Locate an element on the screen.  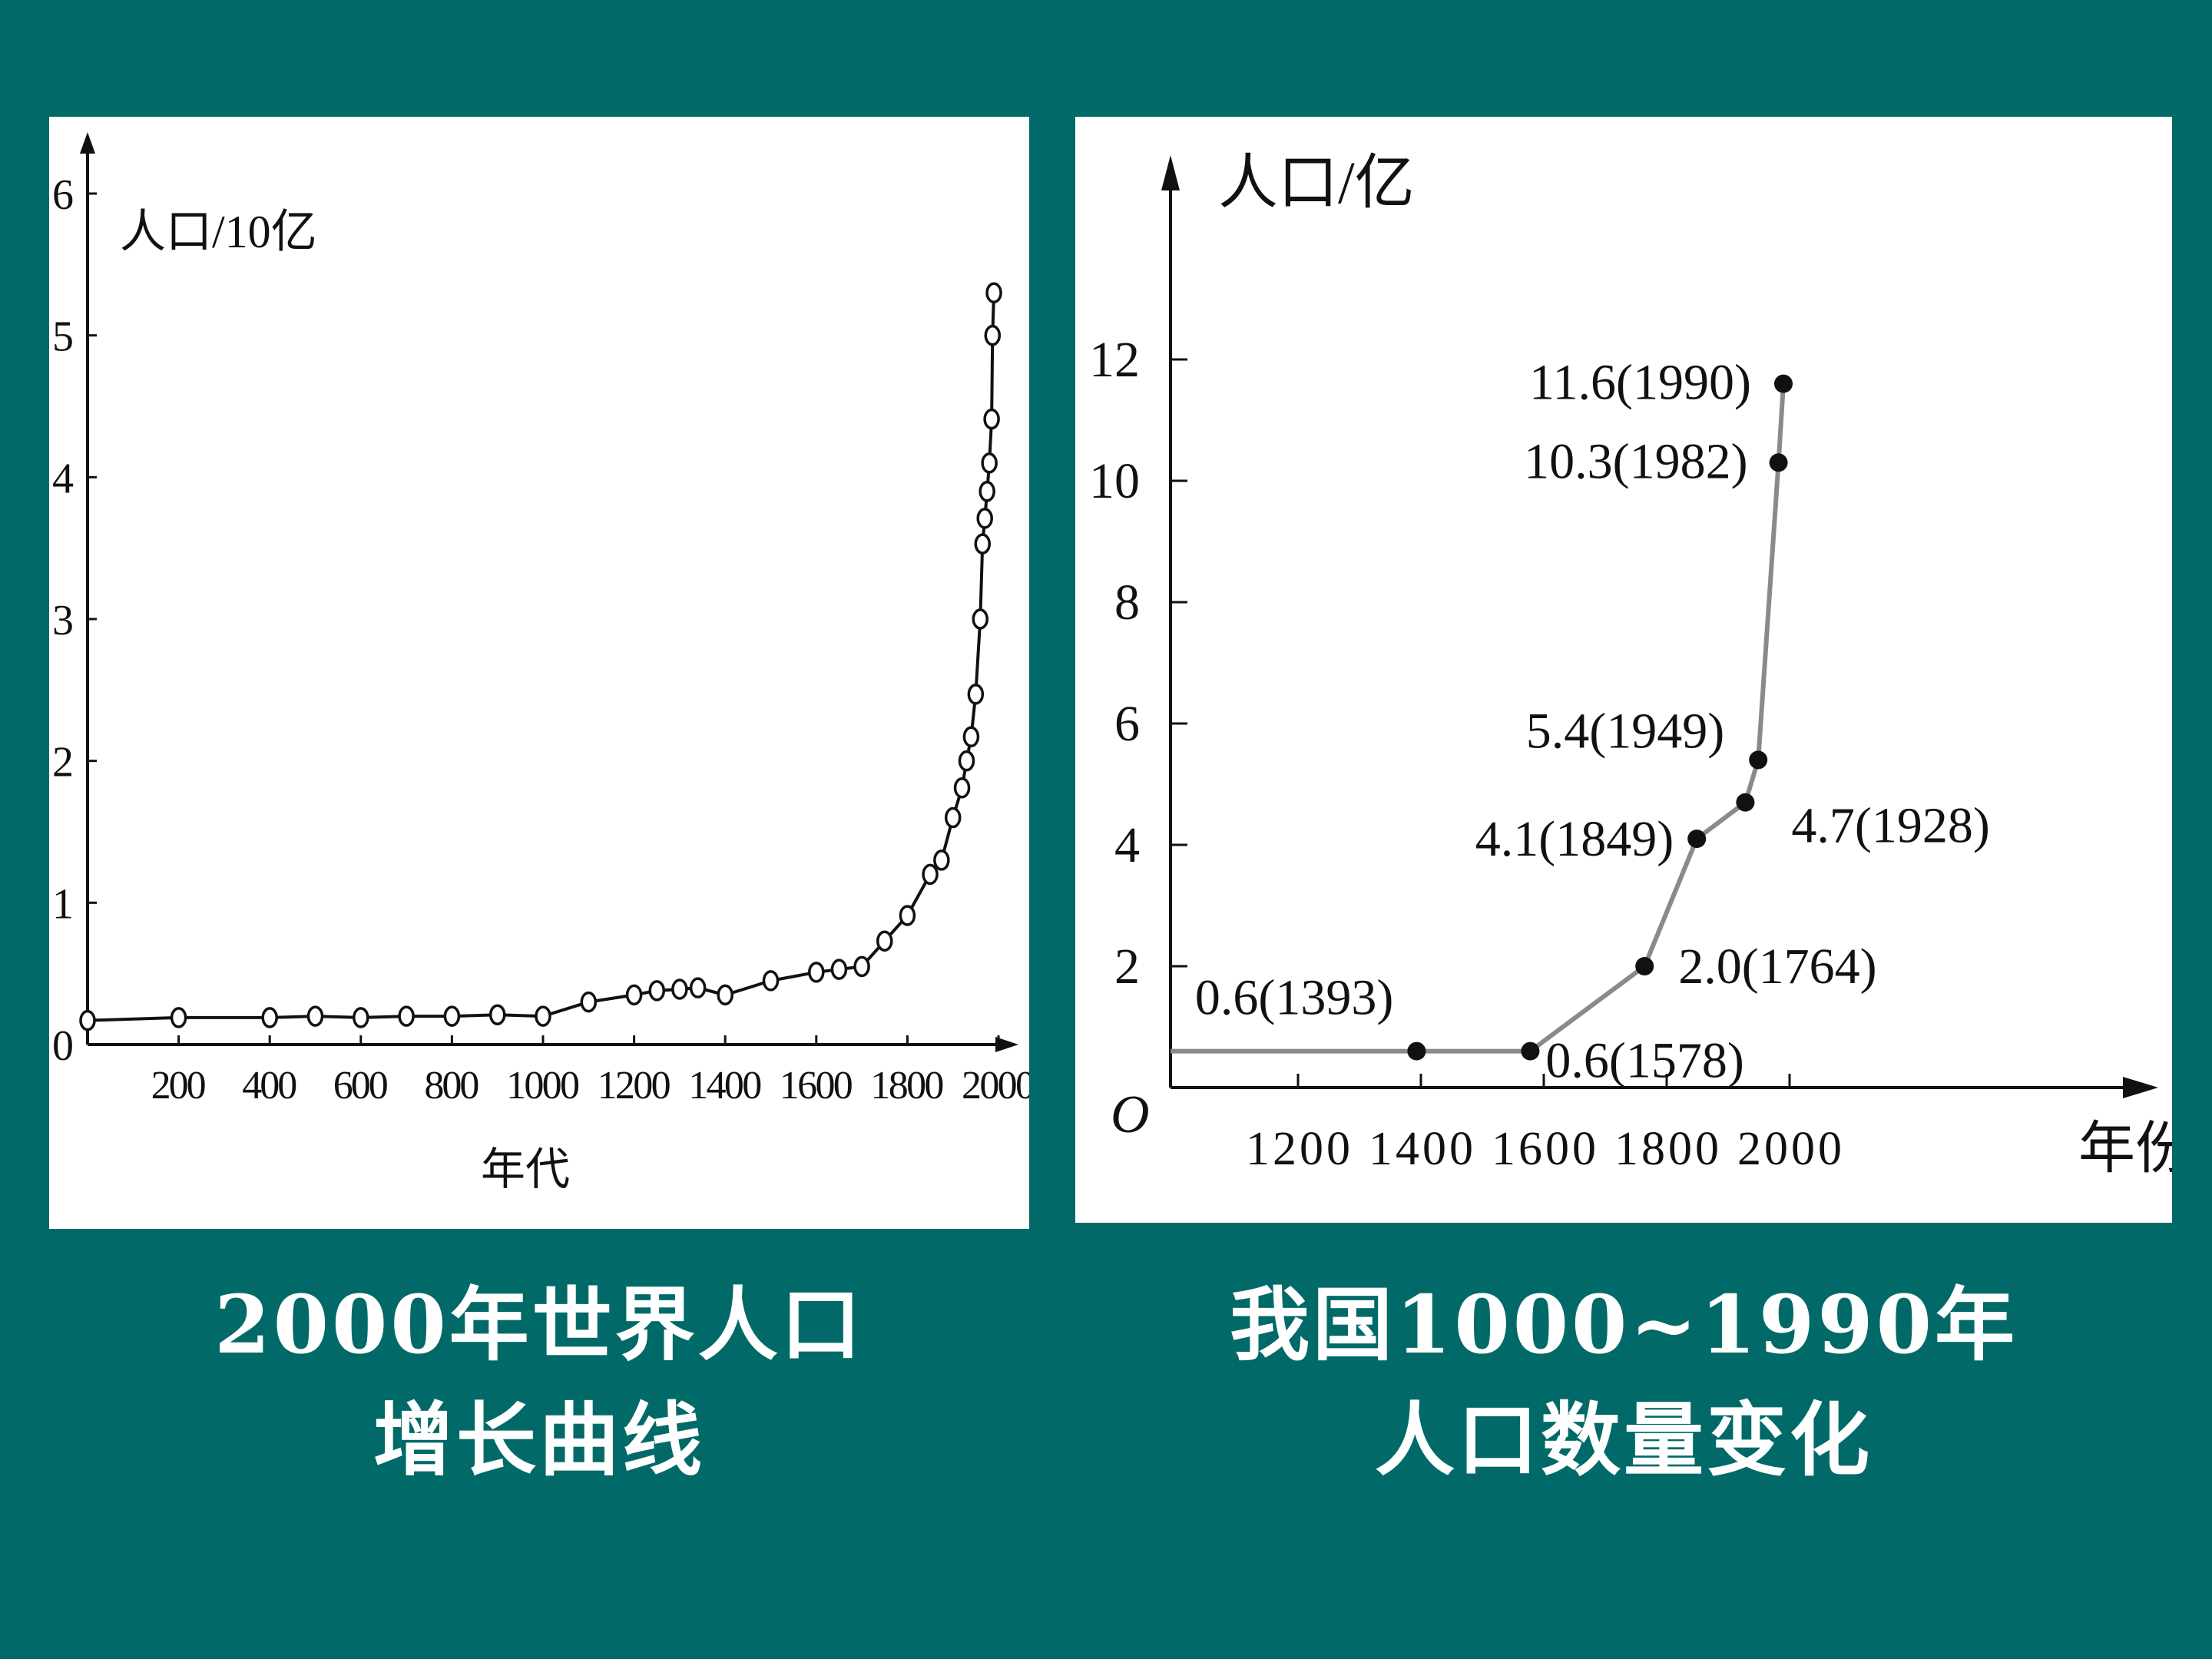
x-tick-label: 800 is located at coordinates (452, 1086).